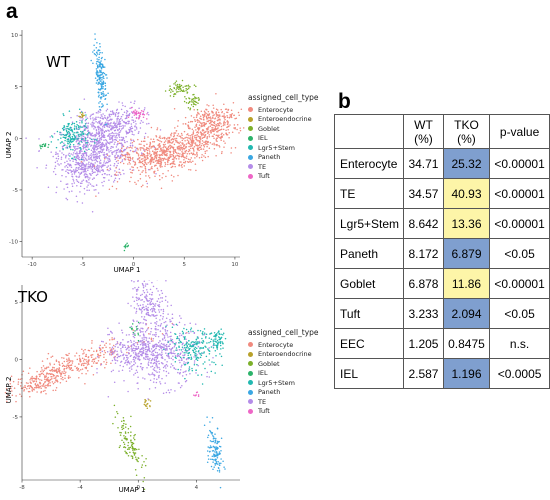 This screenshot has height=500, width=550. I want to click on table-row: Enterocyte 34.71 25.32 <0.00001, so click(441, 163).